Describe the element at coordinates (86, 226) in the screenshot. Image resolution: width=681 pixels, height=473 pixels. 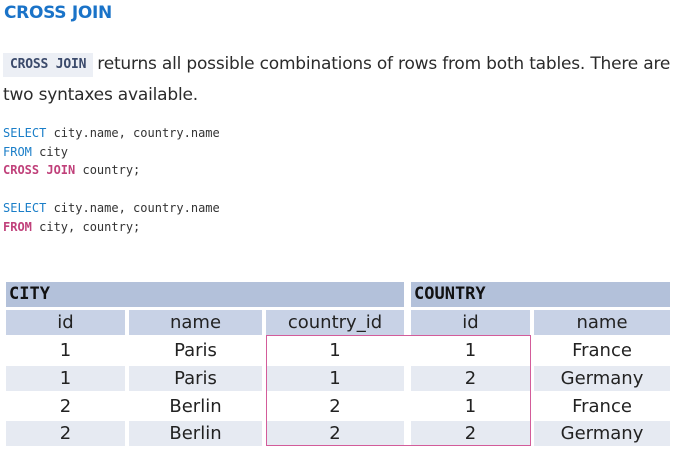
I see `code2-from-rest: city, country;` at that location.